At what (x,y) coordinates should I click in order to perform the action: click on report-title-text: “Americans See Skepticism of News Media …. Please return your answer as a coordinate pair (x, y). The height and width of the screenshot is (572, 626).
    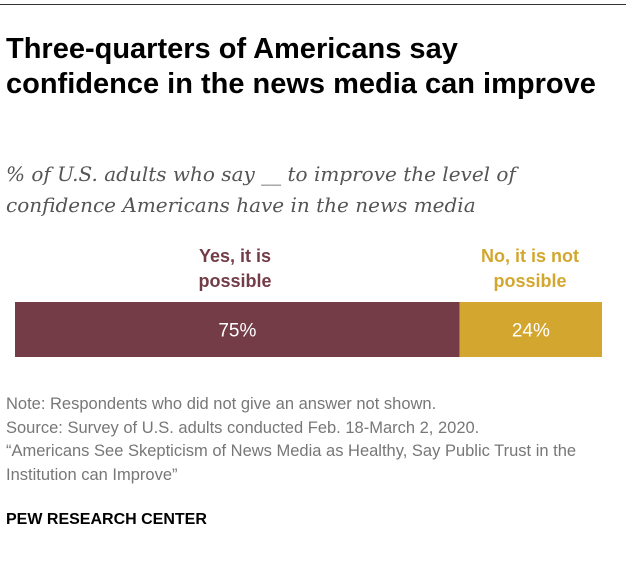
    Looking at the image, I should click on (291, 463).